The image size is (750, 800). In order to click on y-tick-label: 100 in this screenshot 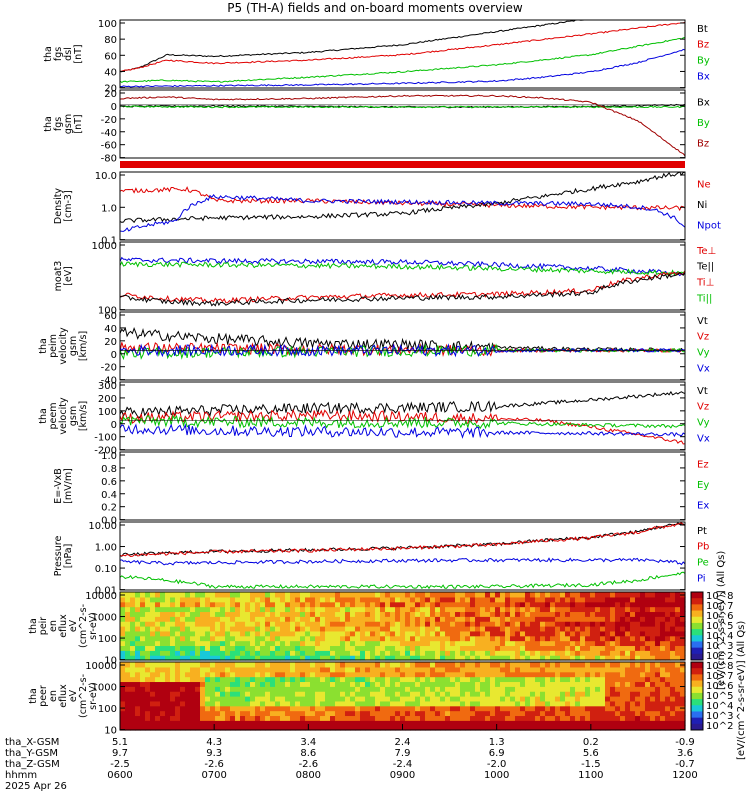, I will do `click(107, 412)`.